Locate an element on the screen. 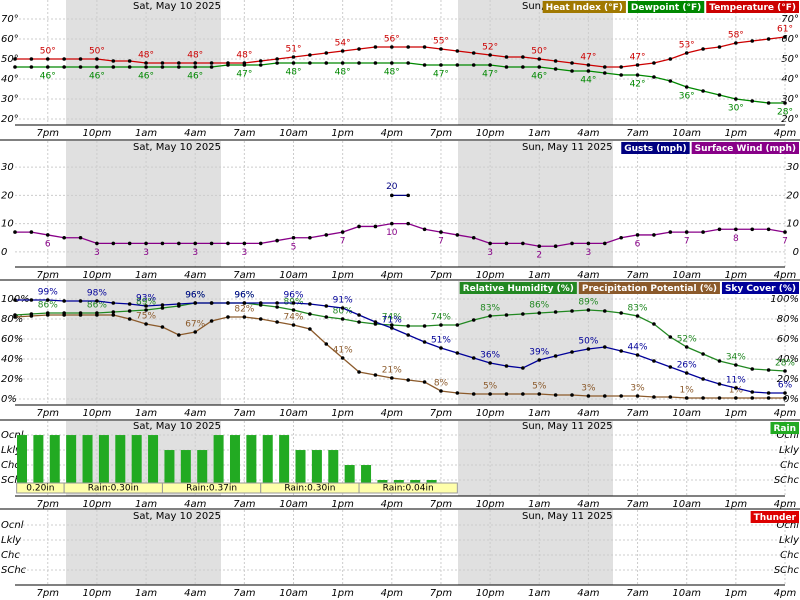 The image size is (800, 600). rain-total: Rain:0.37in is located at coordinates (211, 489).